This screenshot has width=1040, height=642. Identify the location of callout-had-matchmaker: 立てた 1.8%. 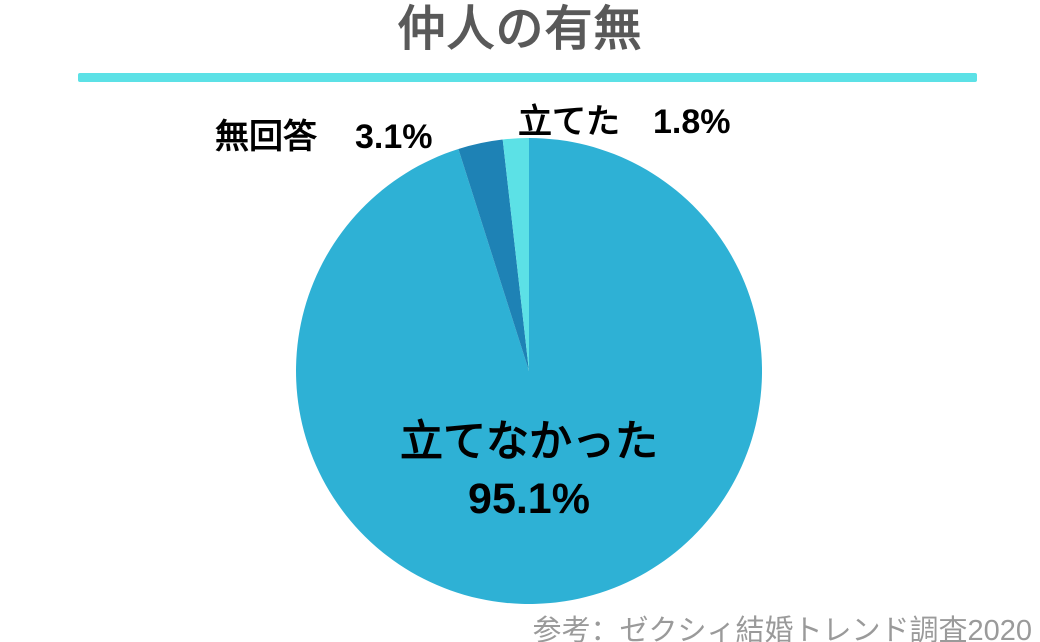
(624, 118).